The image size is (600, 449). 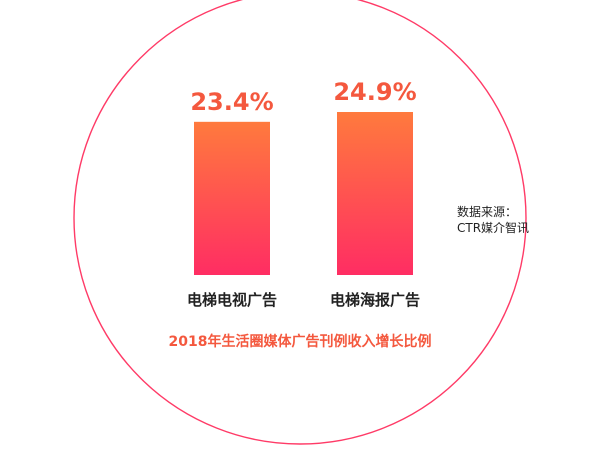 What do you see at coordinates (493, 220) in the screenshot?
I see `source-note: 数据来源： CTR媒介智讯` at bounding box center [493, 220].